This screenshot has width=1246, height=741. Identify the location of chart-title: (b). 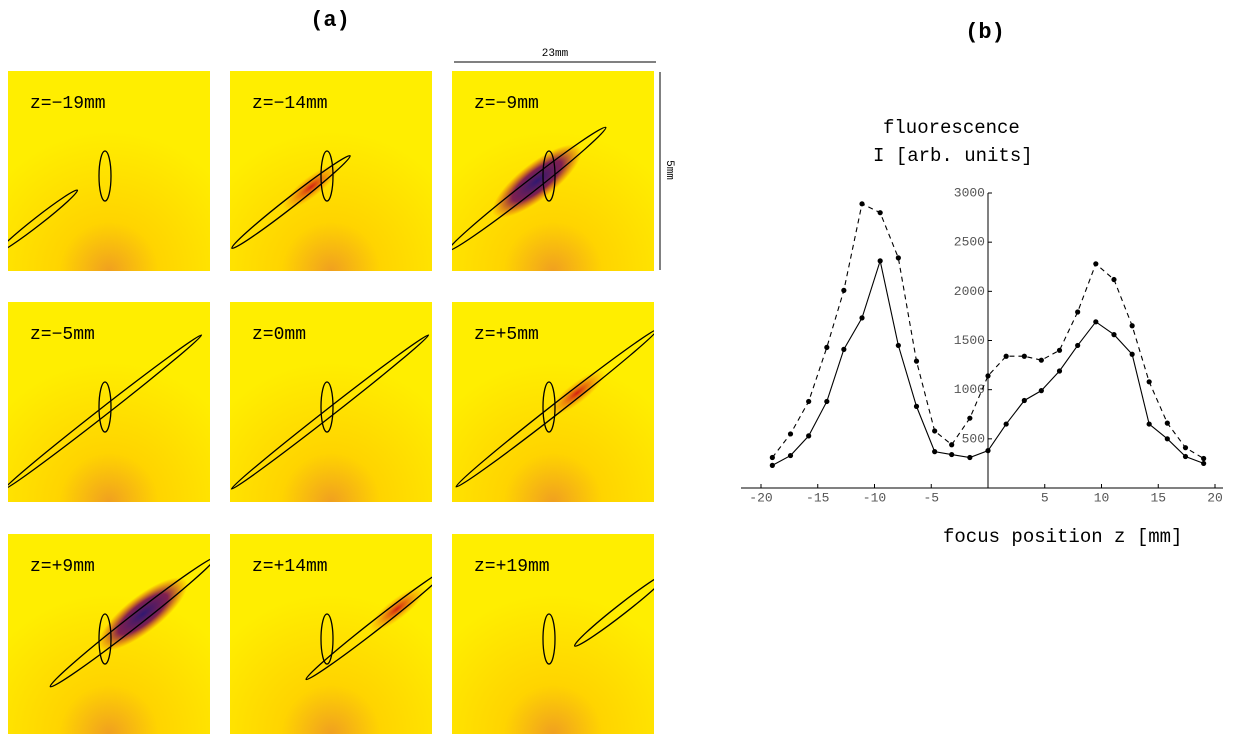
(985, 32).